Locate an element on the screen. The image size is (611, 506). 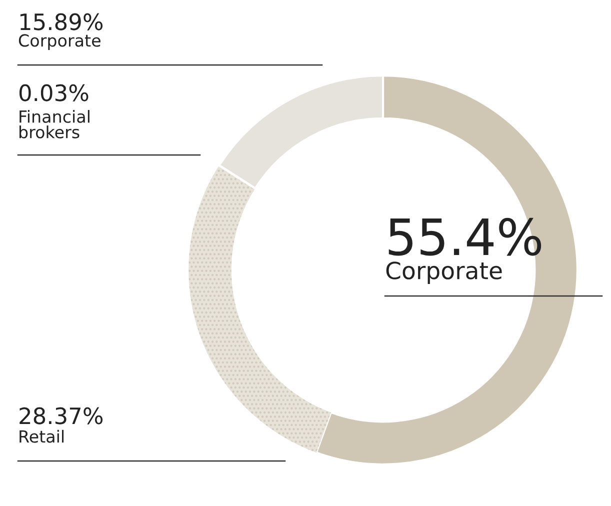
data-label: 55.4% is located at coordinates (465, 237).